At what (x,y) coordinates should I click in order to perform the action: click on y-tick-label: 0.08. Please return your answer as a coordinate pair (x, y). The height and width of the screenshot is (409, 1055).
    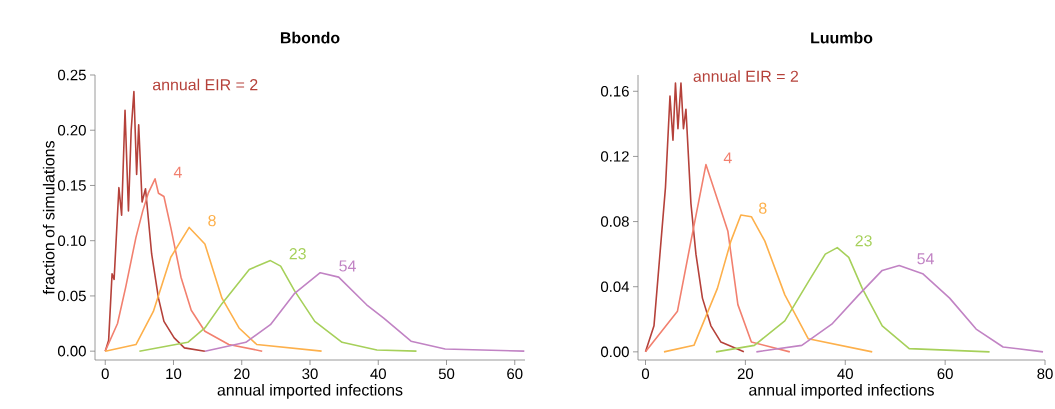
    Looking at the image, I should click on (614, 221).